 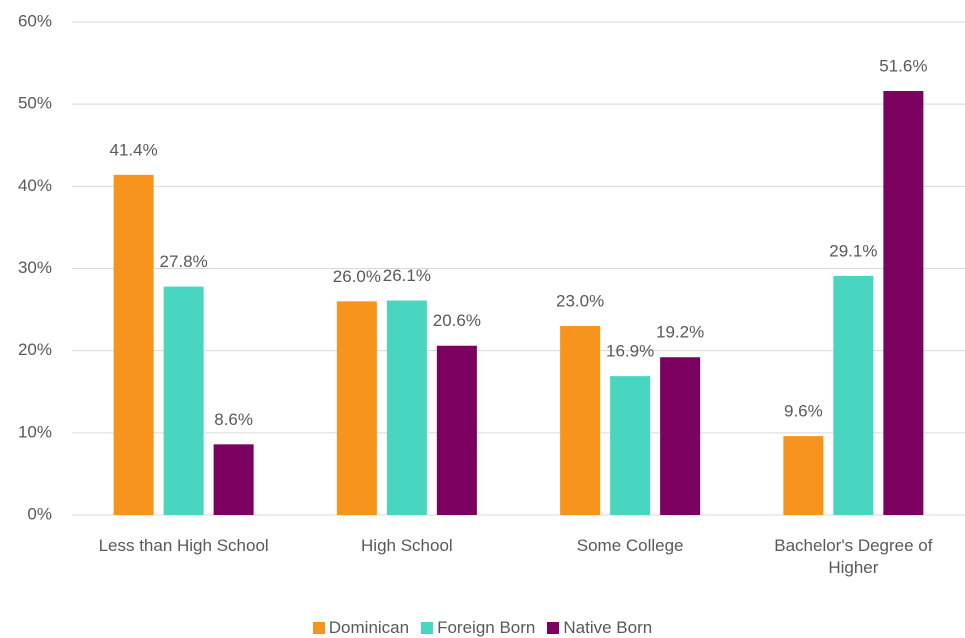 I want to click on x-tick-label: Less than High School, so click(x=183, y=545).